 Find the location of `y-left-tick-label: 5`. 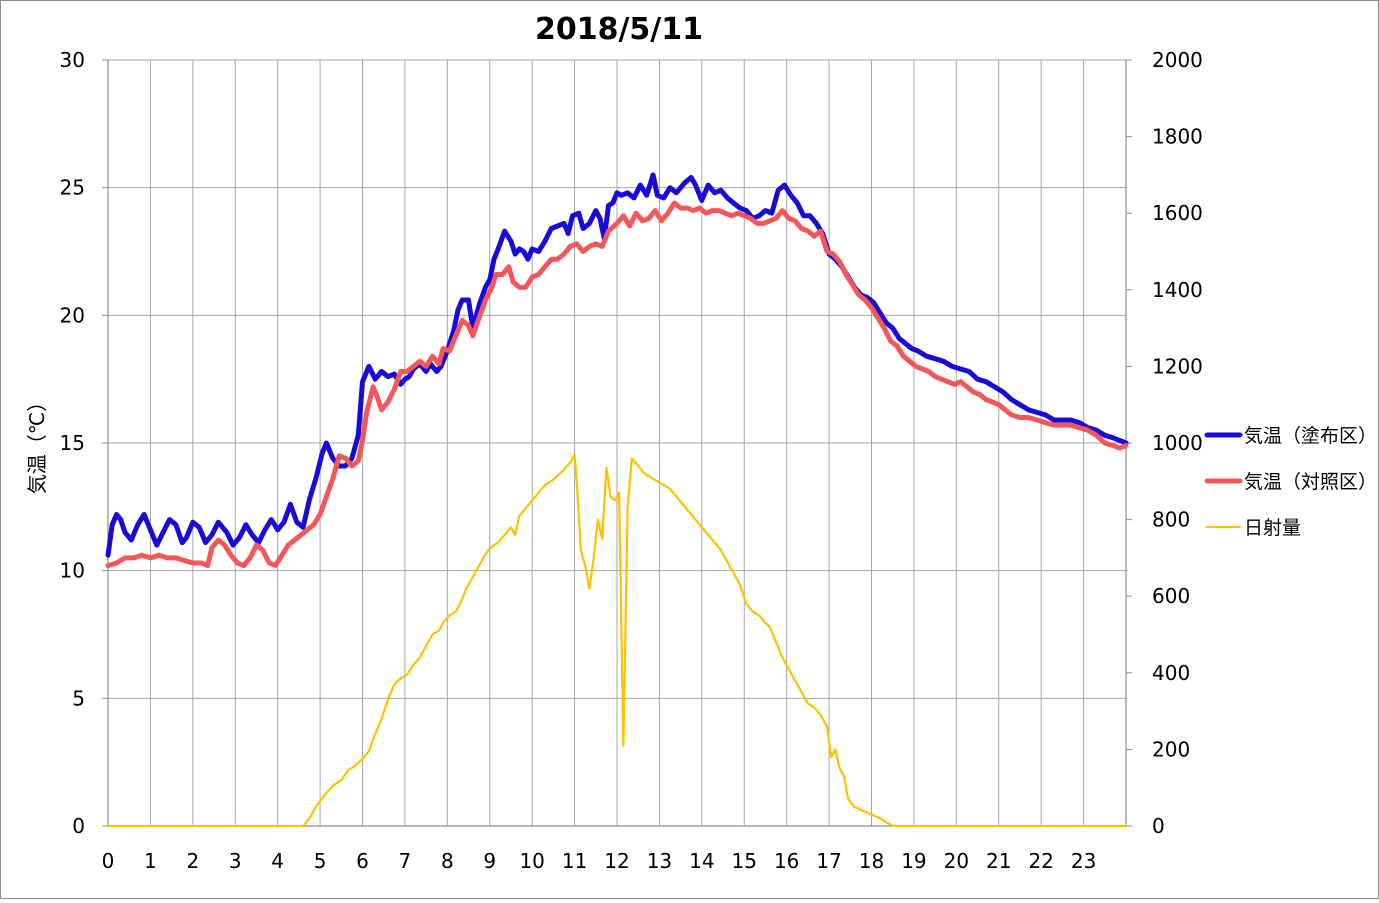

y-left-tick-label: 5 is located at coordinates (78, 698).